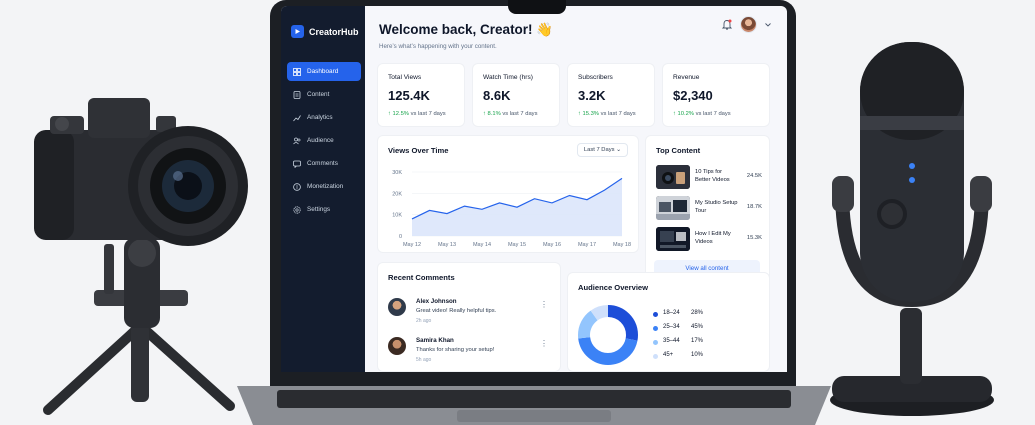 The width and height of the screenshot is (1035, 425). I want to click on sidebar-item-audience: Audience, so click(324, 140).